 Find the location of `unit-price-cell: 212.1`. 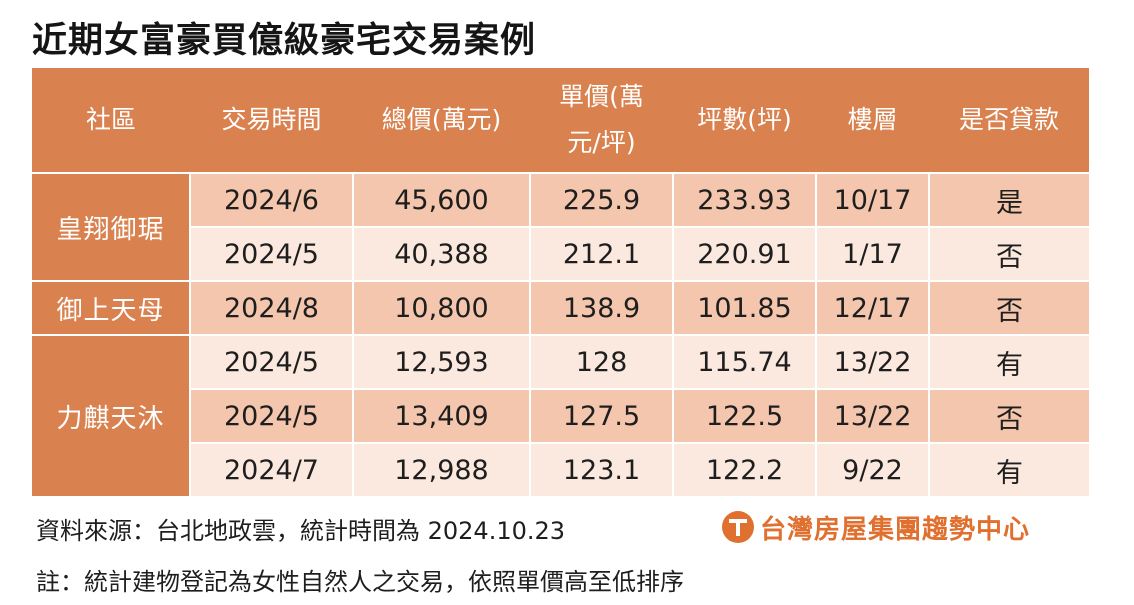

unit-price-cell: 212.1 is located at coordinates (601, 254).